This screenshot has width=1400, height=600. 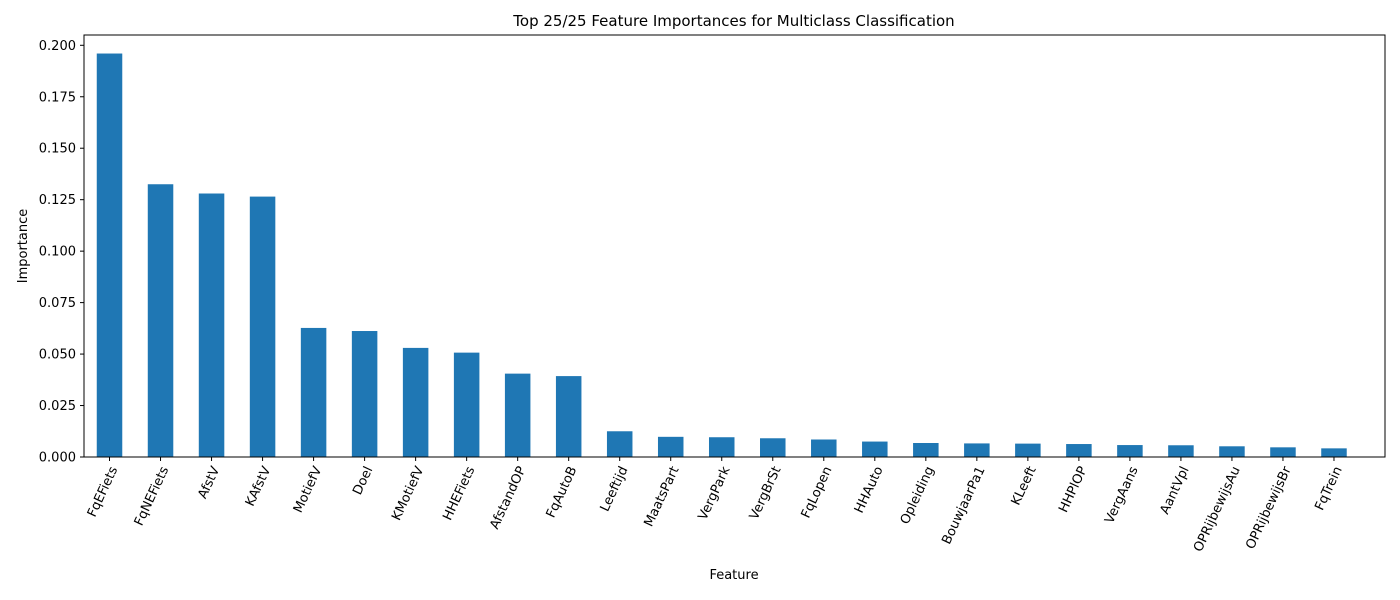 What do you see at coordinates (57, 149) in the screenshot?
I see `y-tick-label: 0.150` at bounding box center [57, 149].